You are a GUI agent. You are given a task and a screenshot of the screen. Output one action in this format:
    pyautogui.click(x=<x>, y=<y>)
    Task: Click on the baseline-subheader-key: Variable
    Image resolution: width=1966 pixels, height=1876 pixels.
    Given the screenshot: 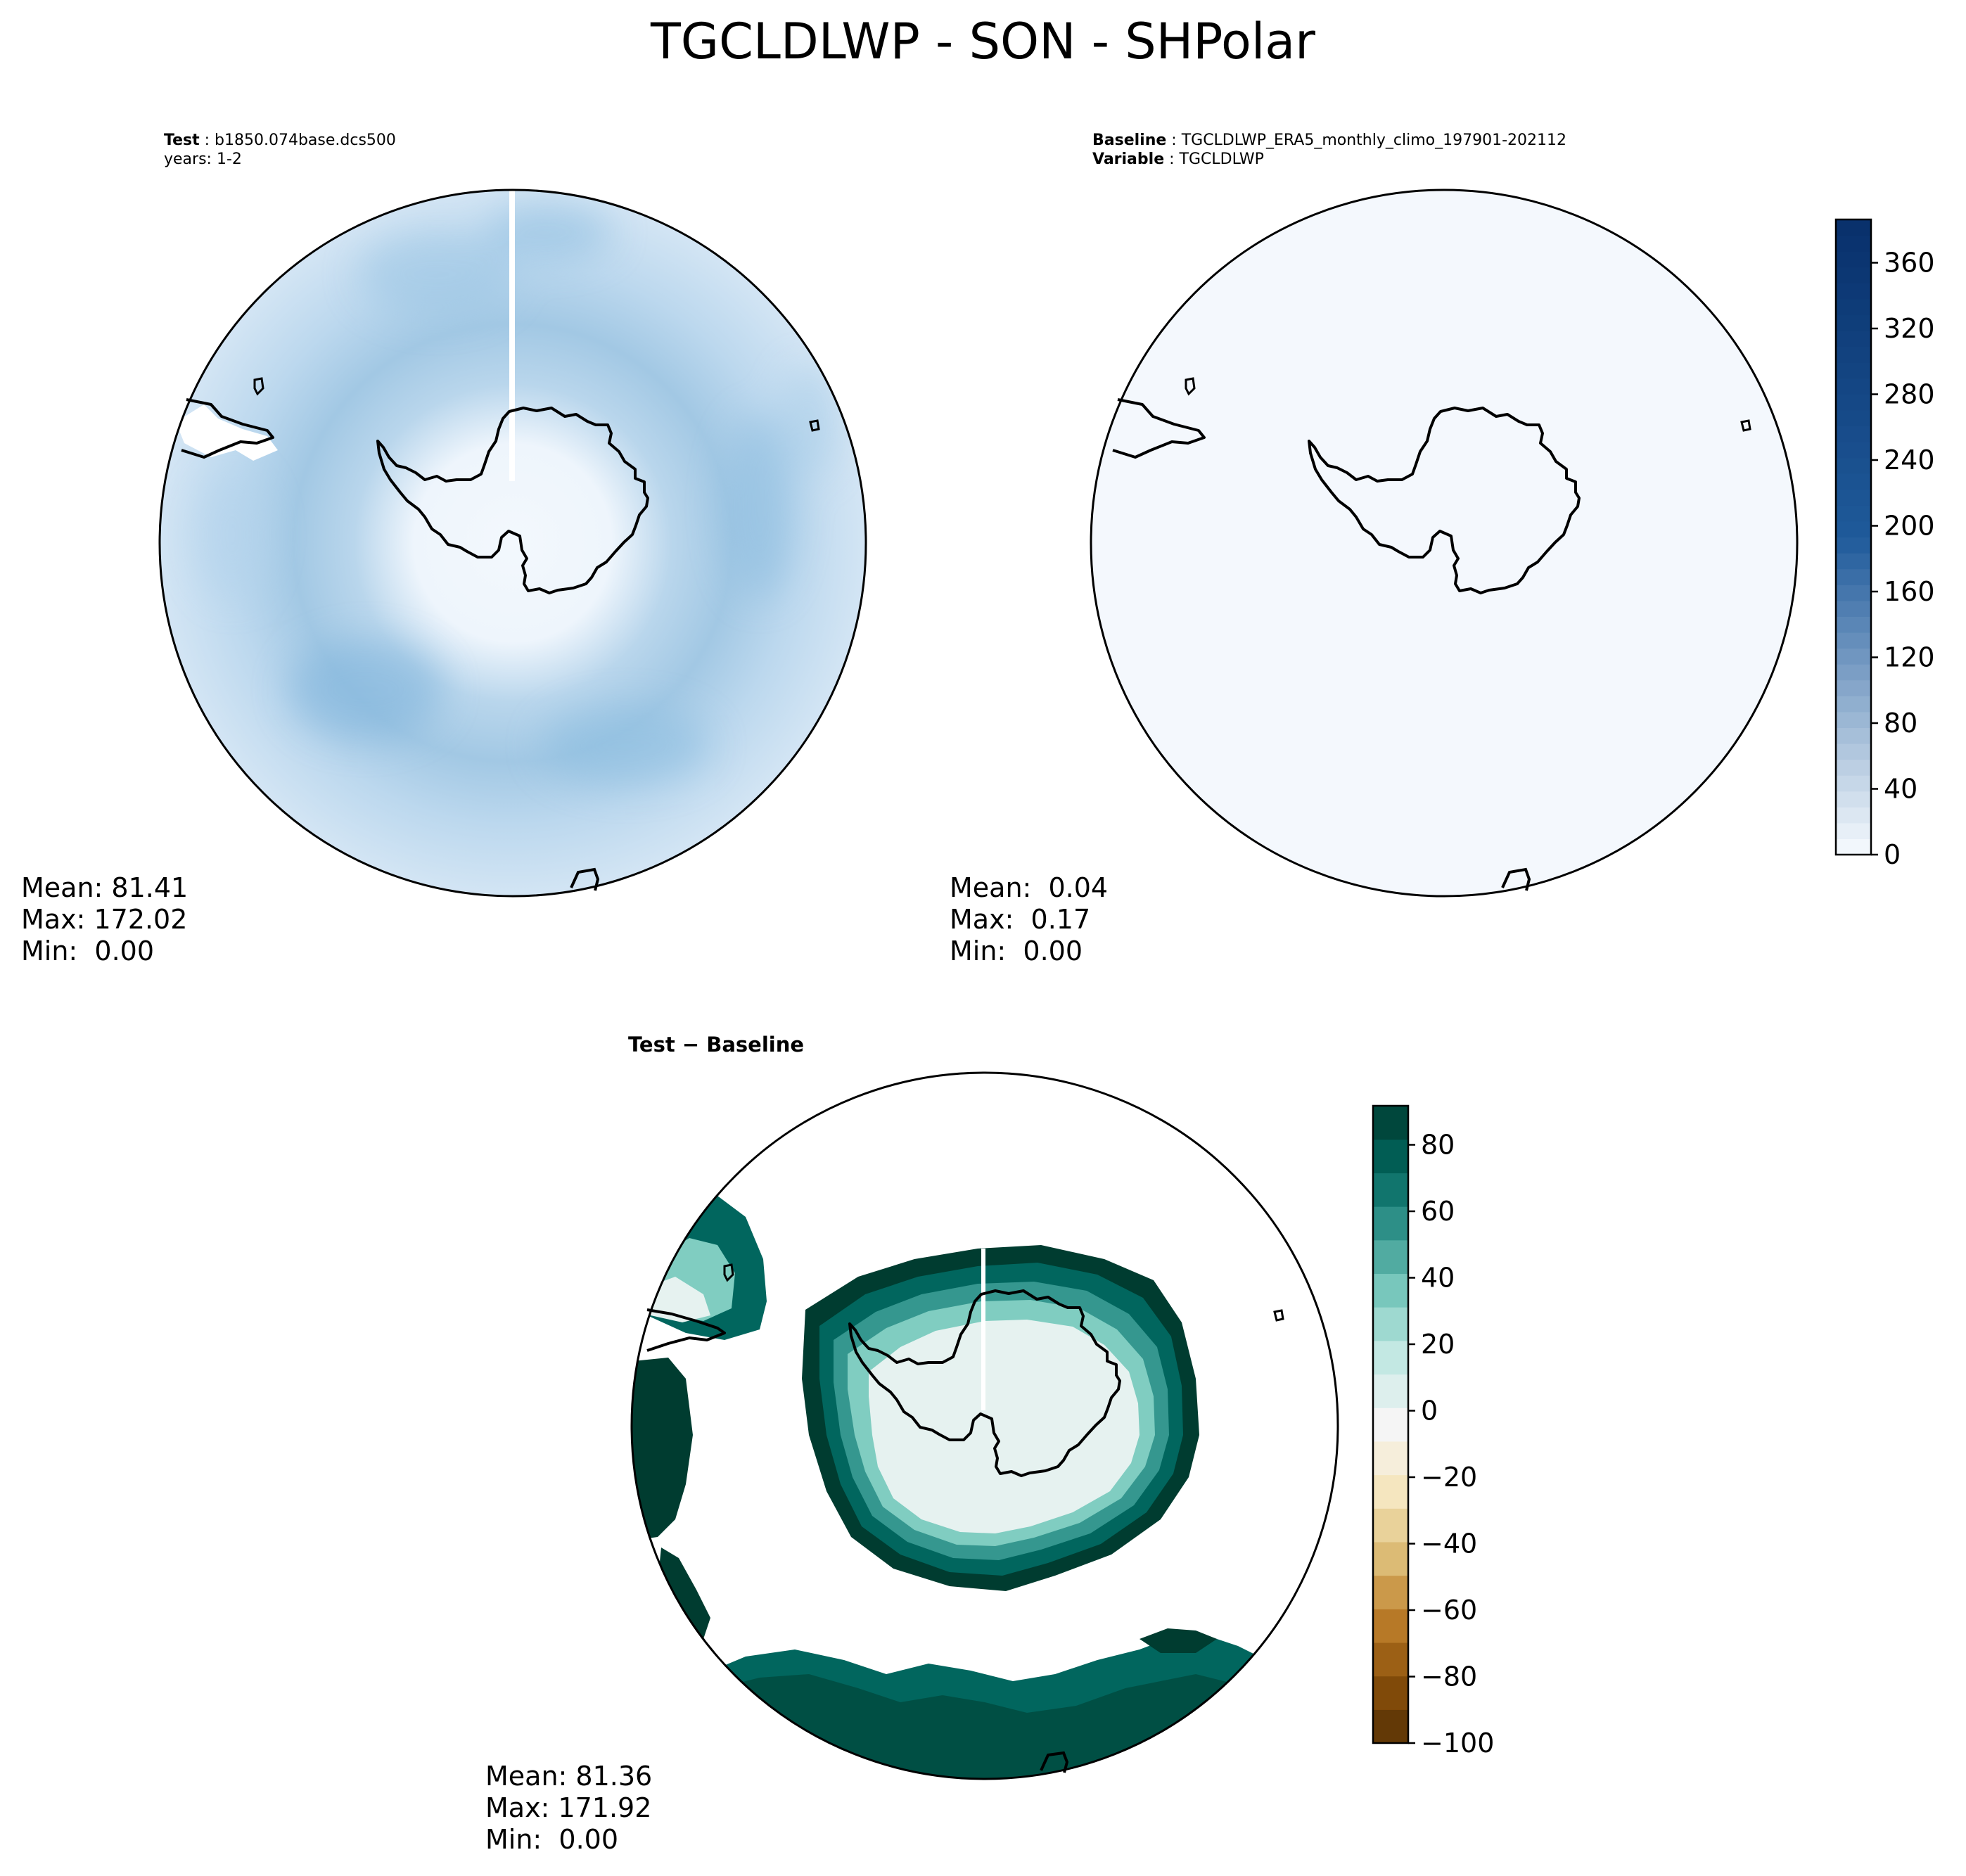 What is the action you would take?
    pyautogui.click(x=1128, y=159)
    